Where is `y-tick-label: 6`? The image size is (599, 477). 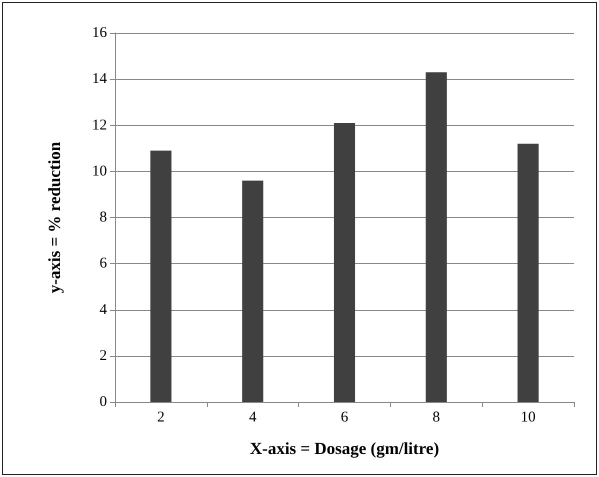
y-tick-label: 6 is located at coordinates (104, 264).